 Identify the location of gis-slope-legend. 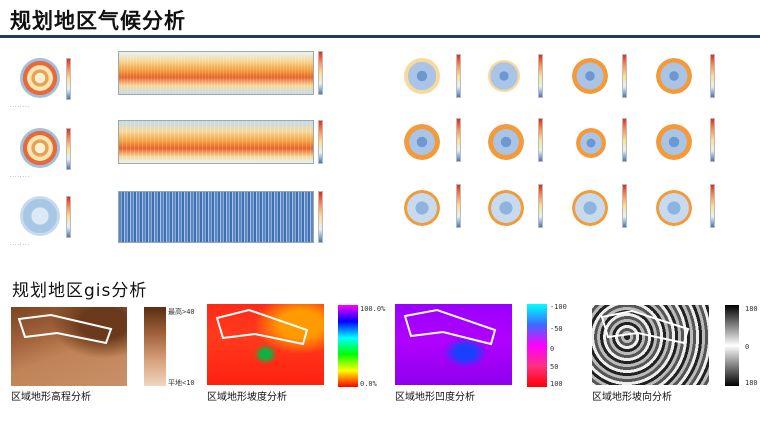
(348, 346).